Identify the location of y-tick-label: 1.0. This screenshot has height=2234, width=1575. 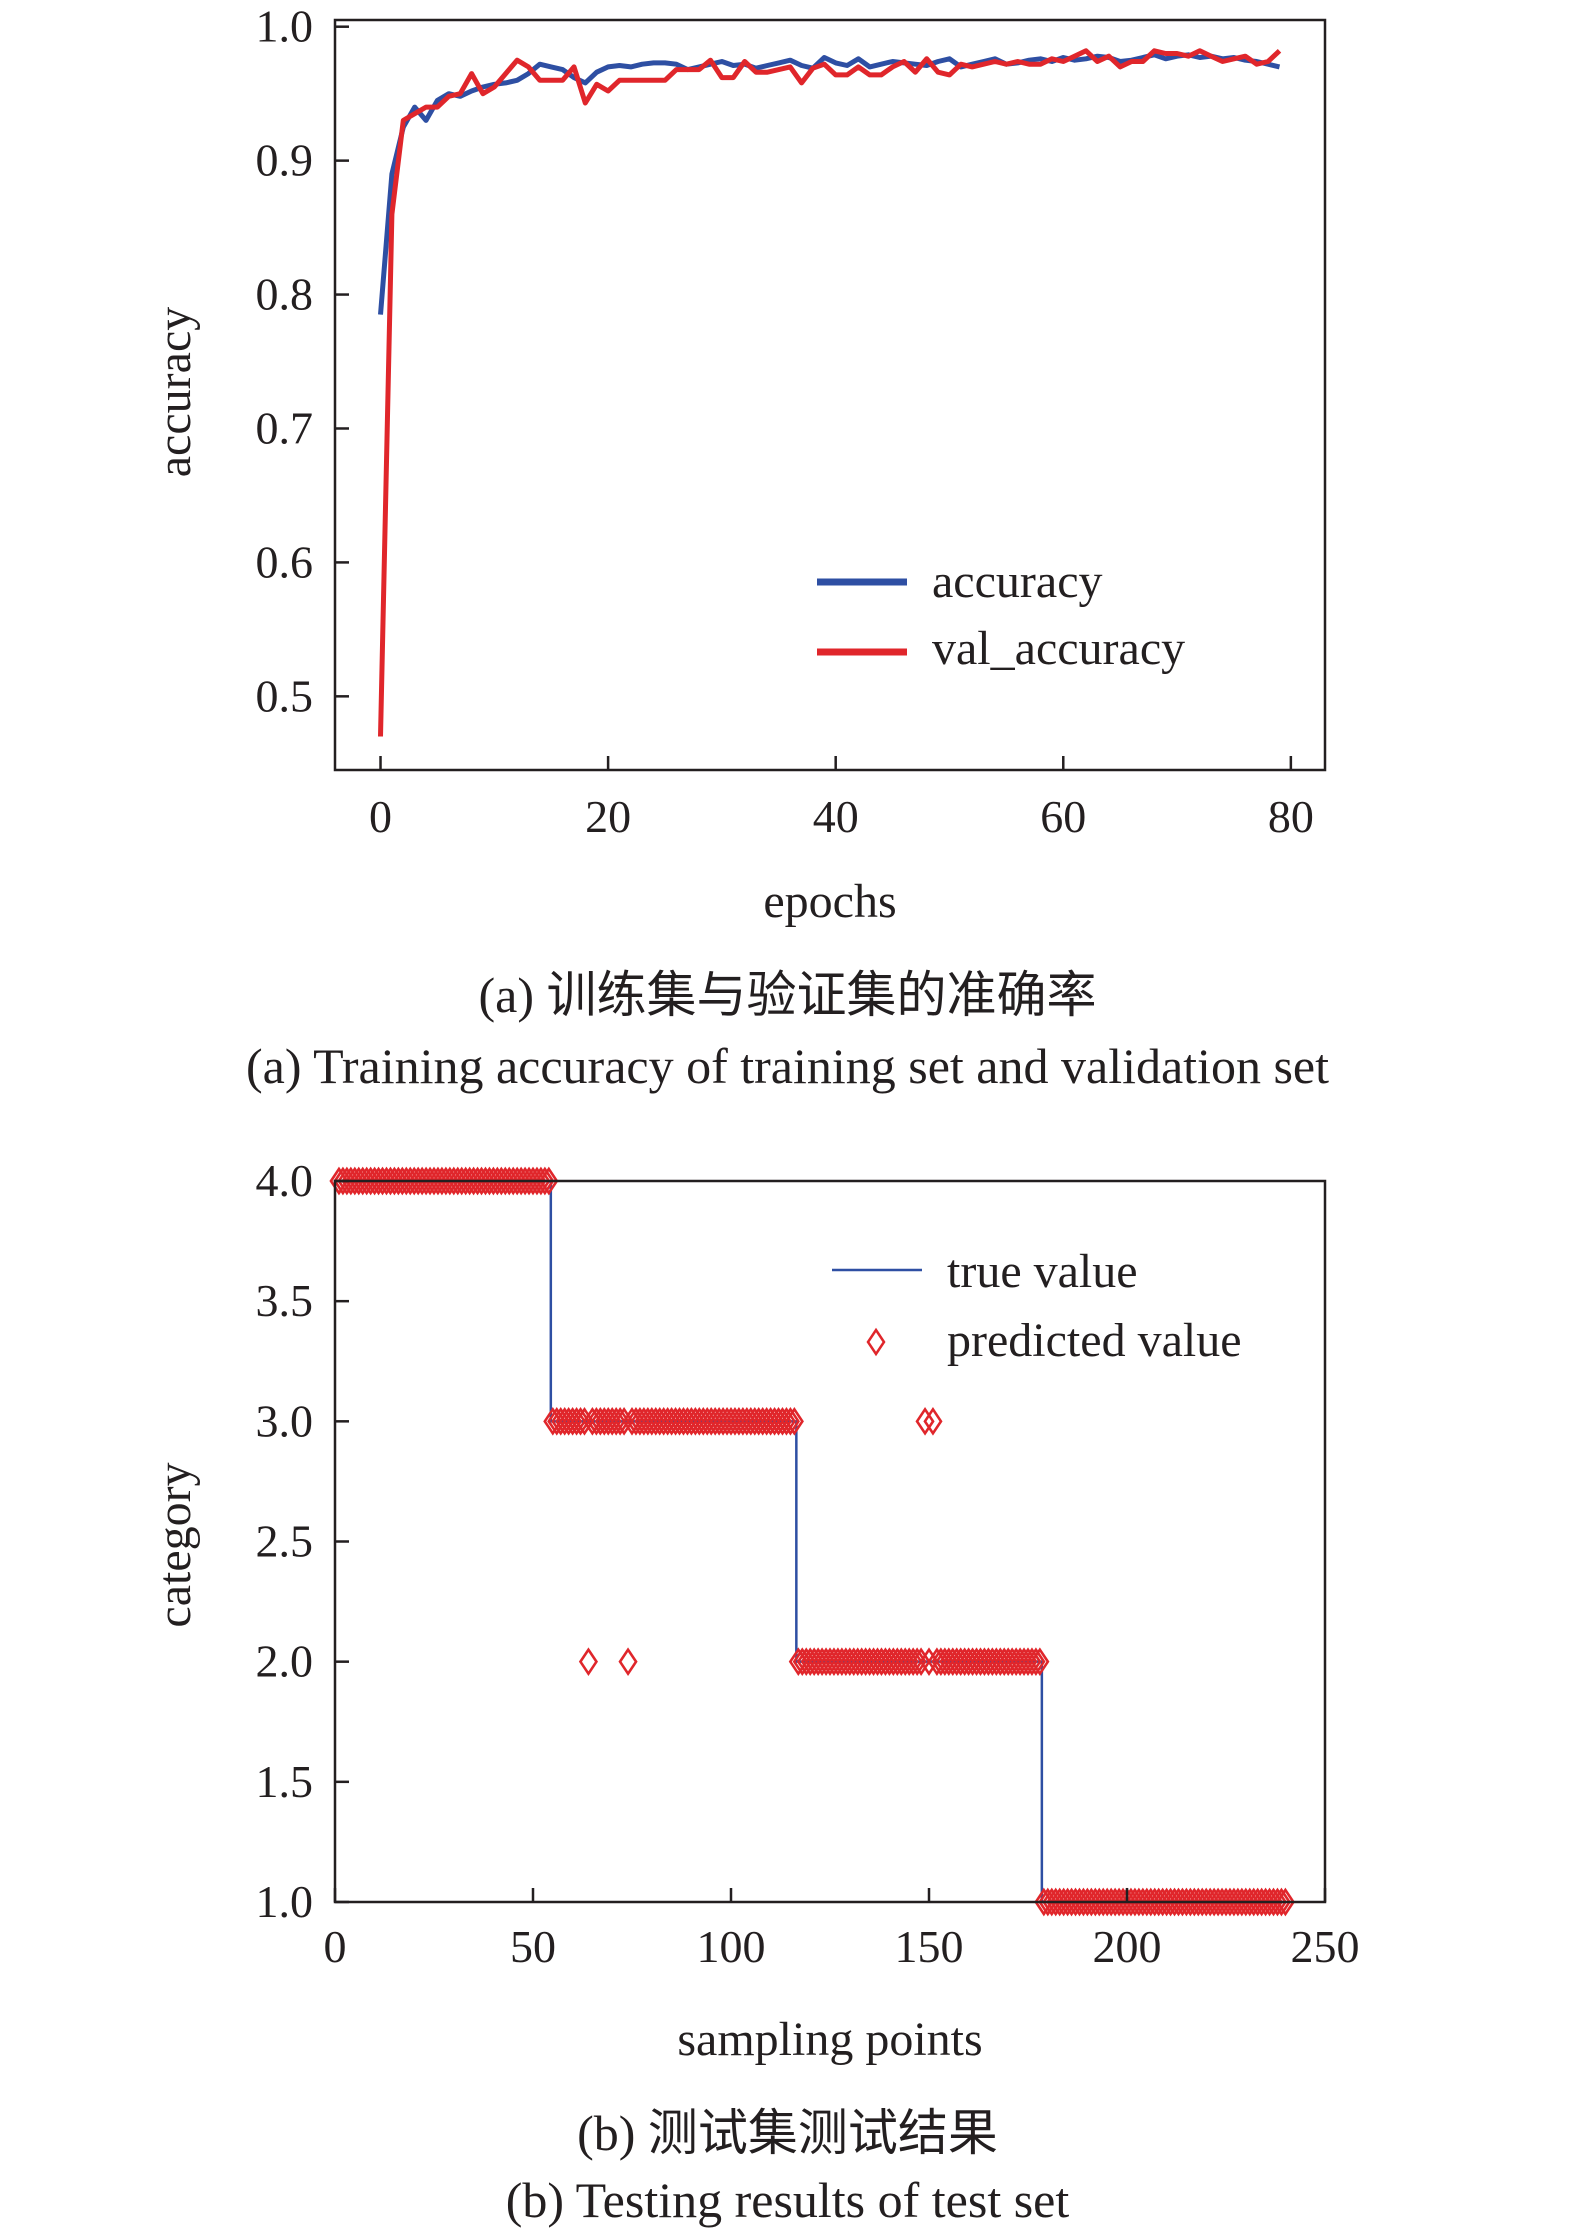
(285, 26).